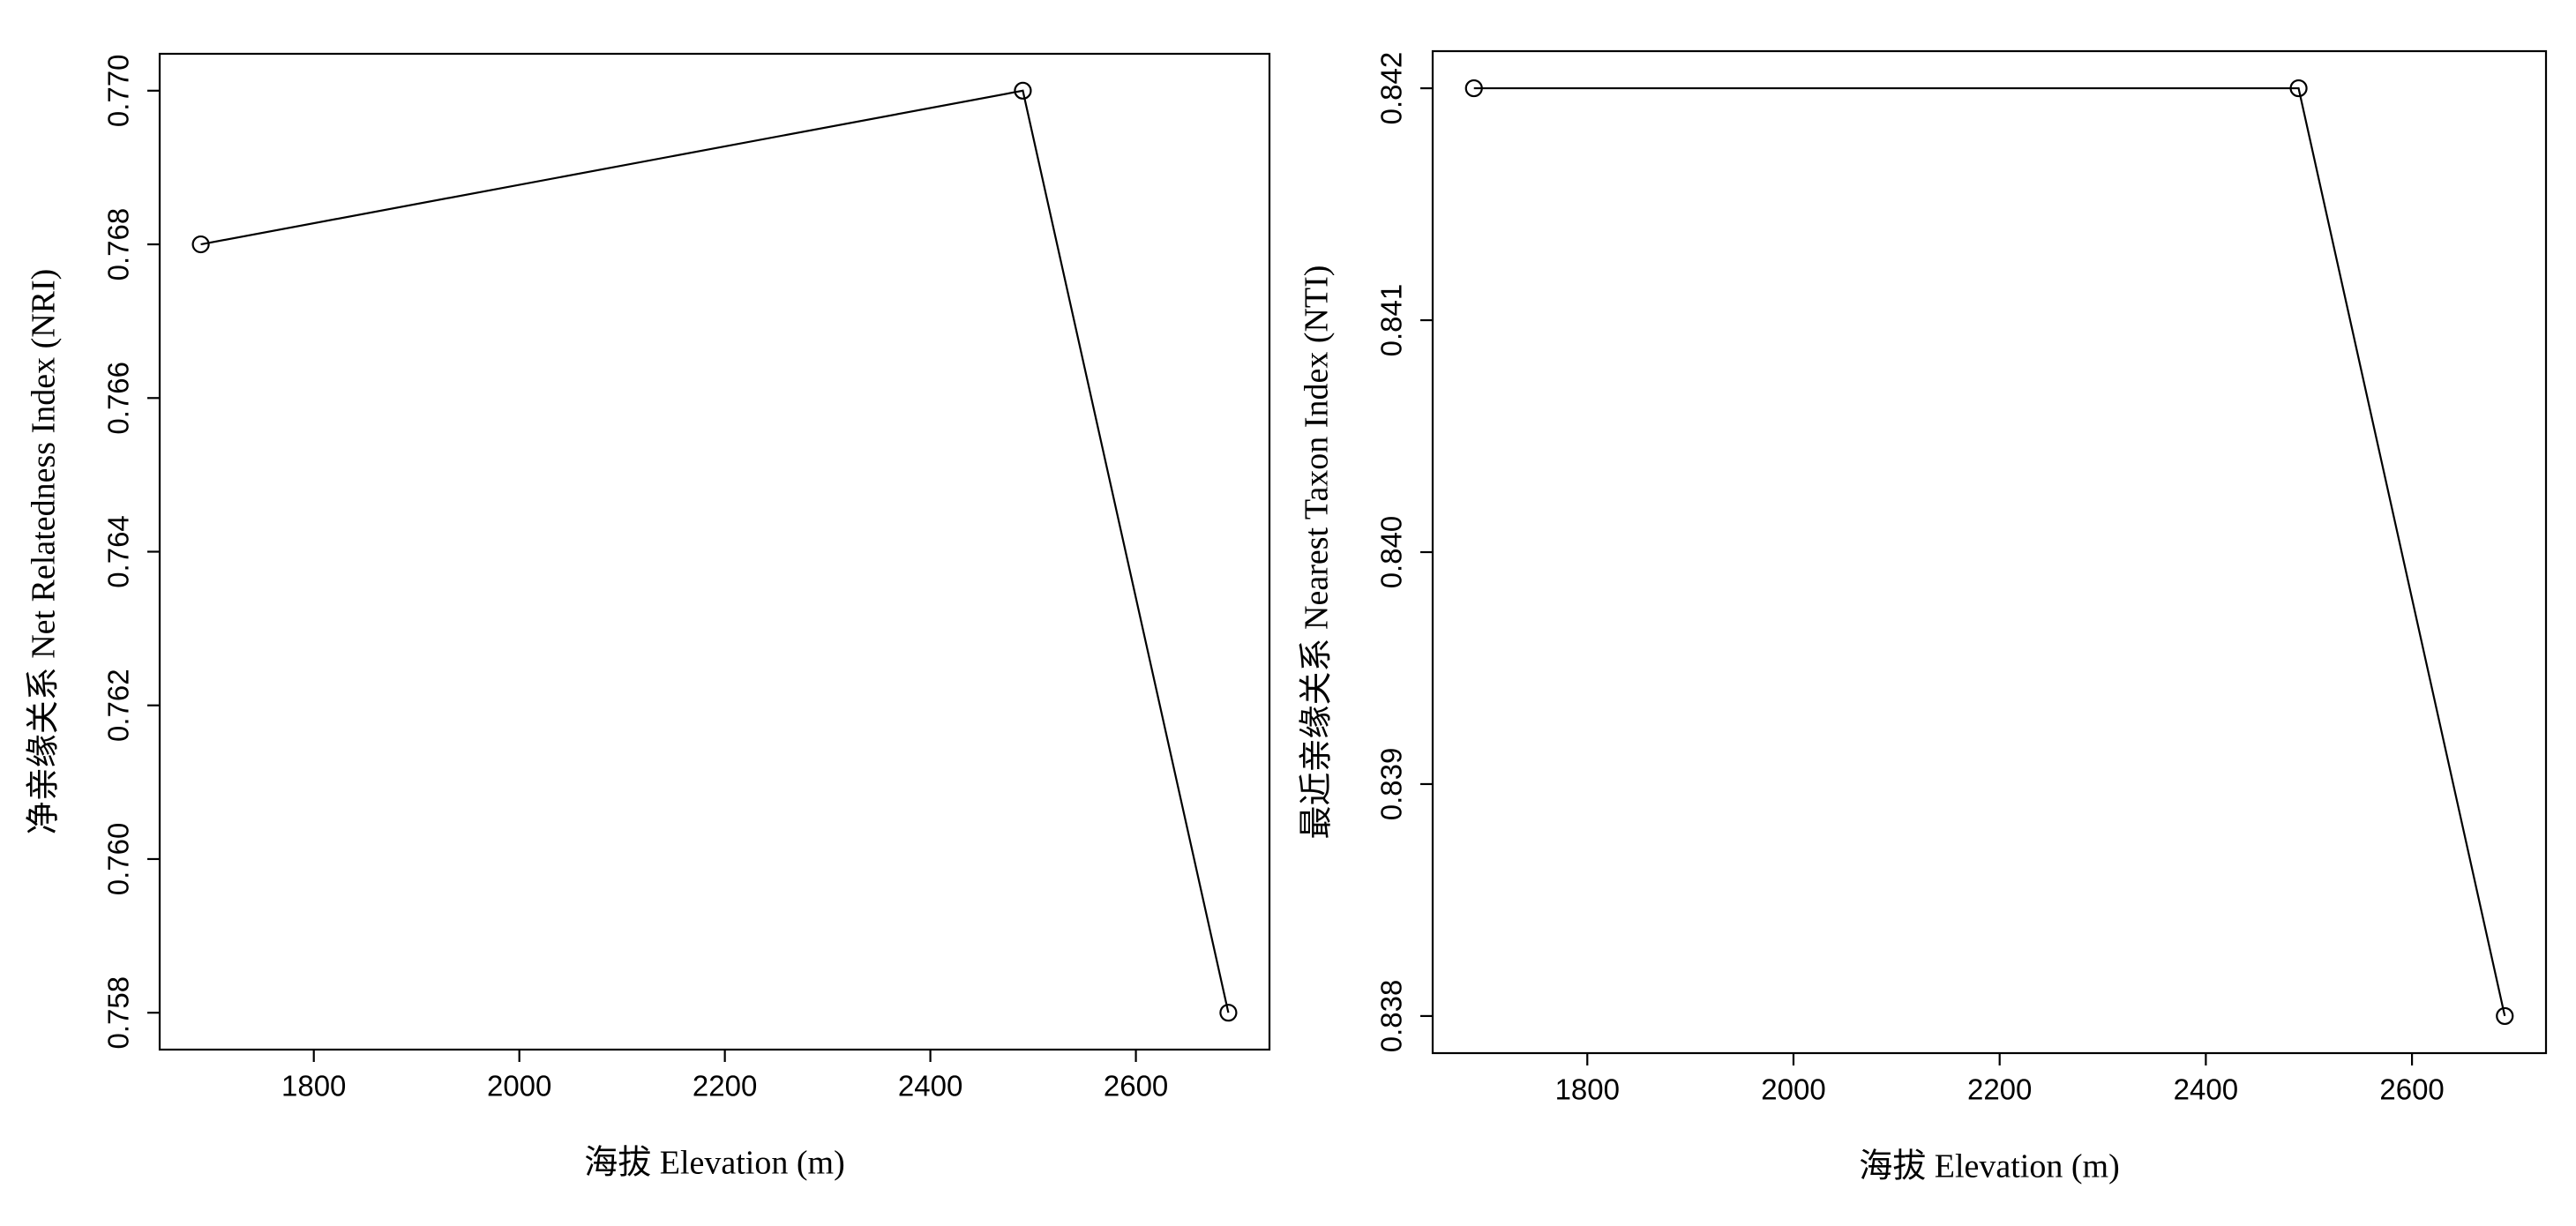  I want to click on y-tick-label: 0.758, so click(119, 1013).